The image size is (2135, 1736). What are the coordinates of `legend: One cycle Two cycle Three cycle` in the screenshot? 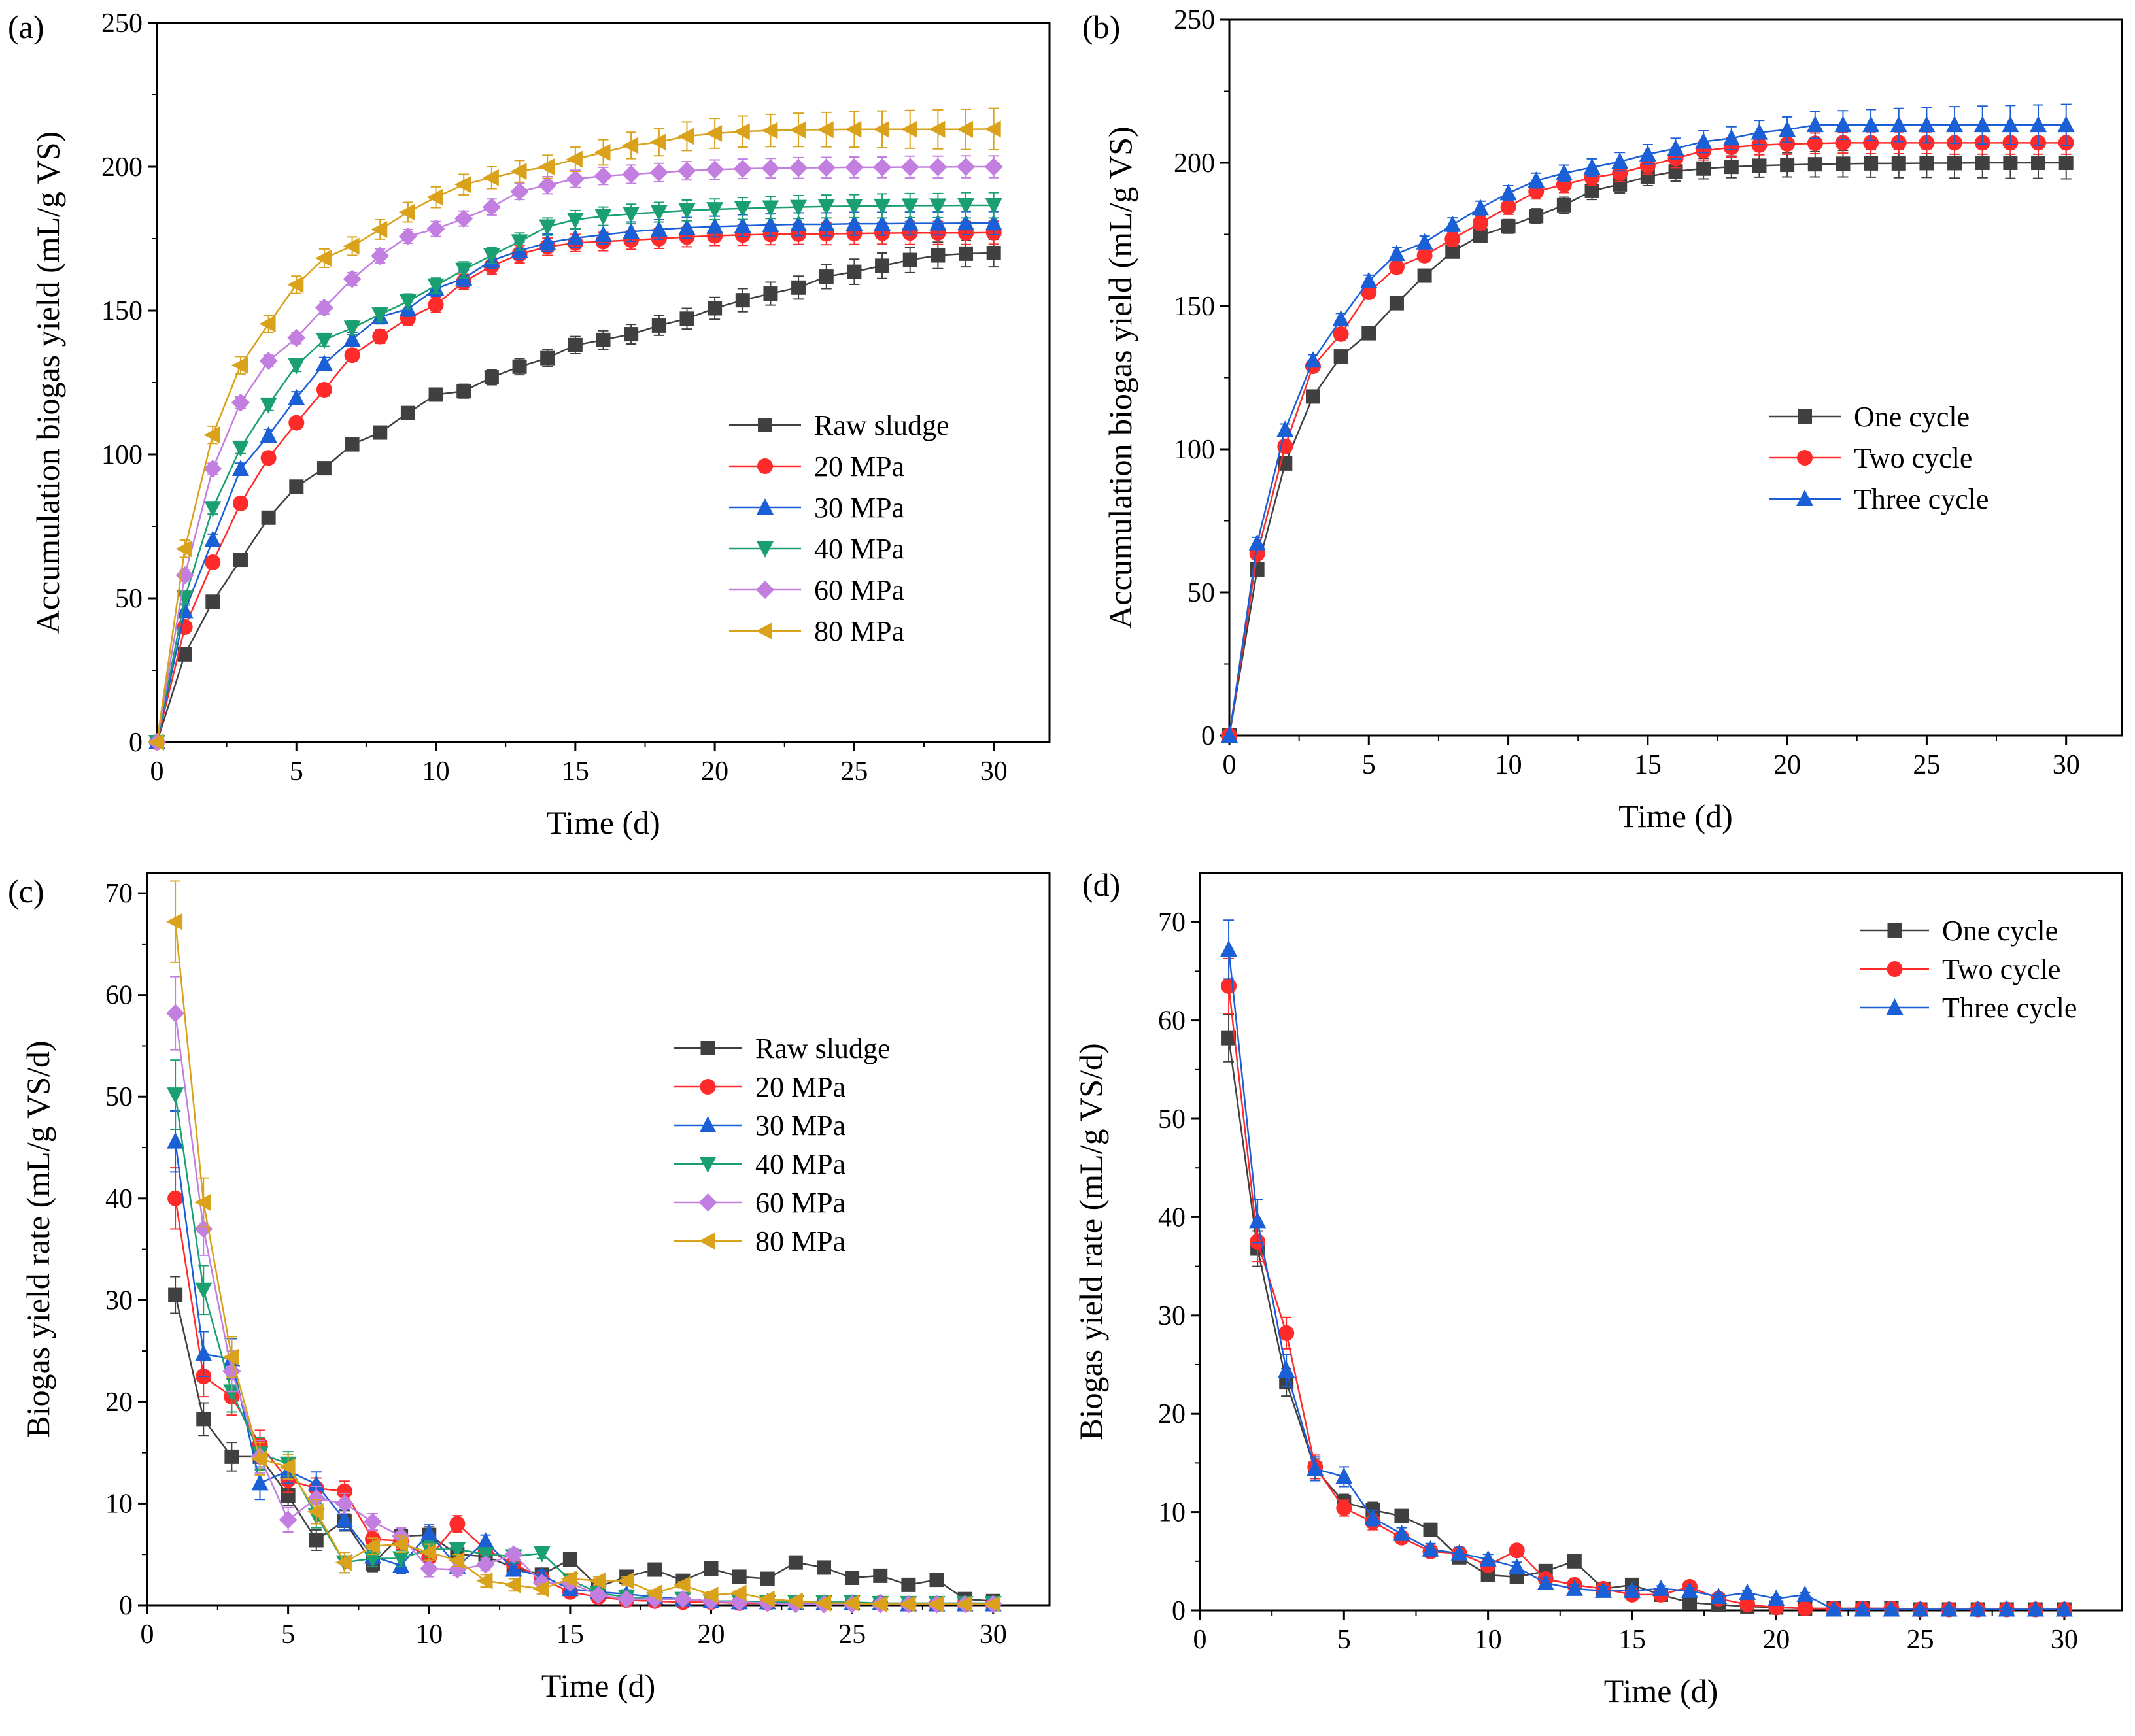 It's located at (1968, 970).